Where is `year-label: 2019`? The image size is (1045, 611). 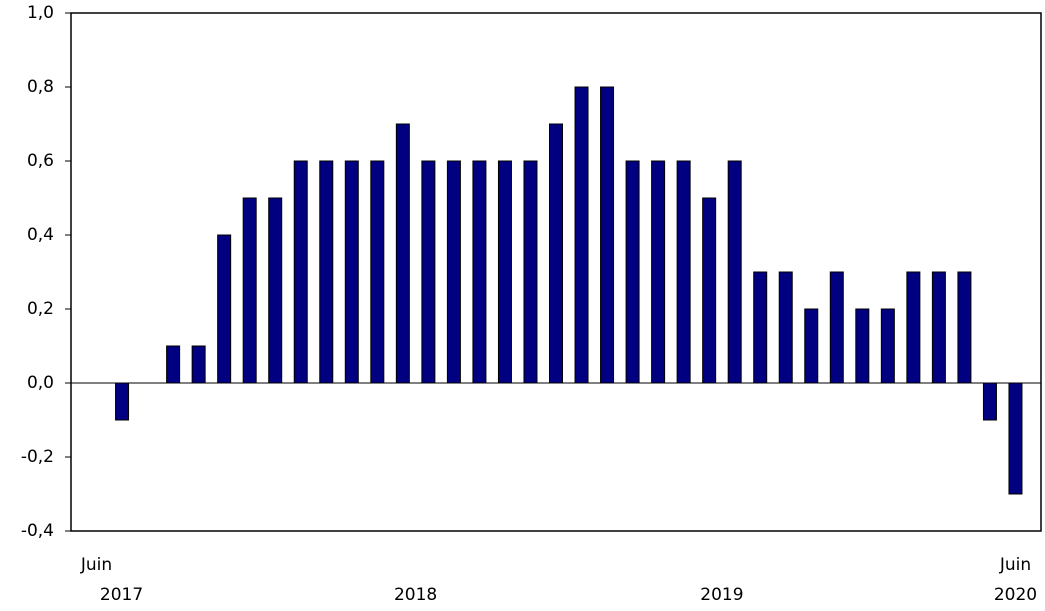
year-label: 2019 is located at coordinates (721, 595).